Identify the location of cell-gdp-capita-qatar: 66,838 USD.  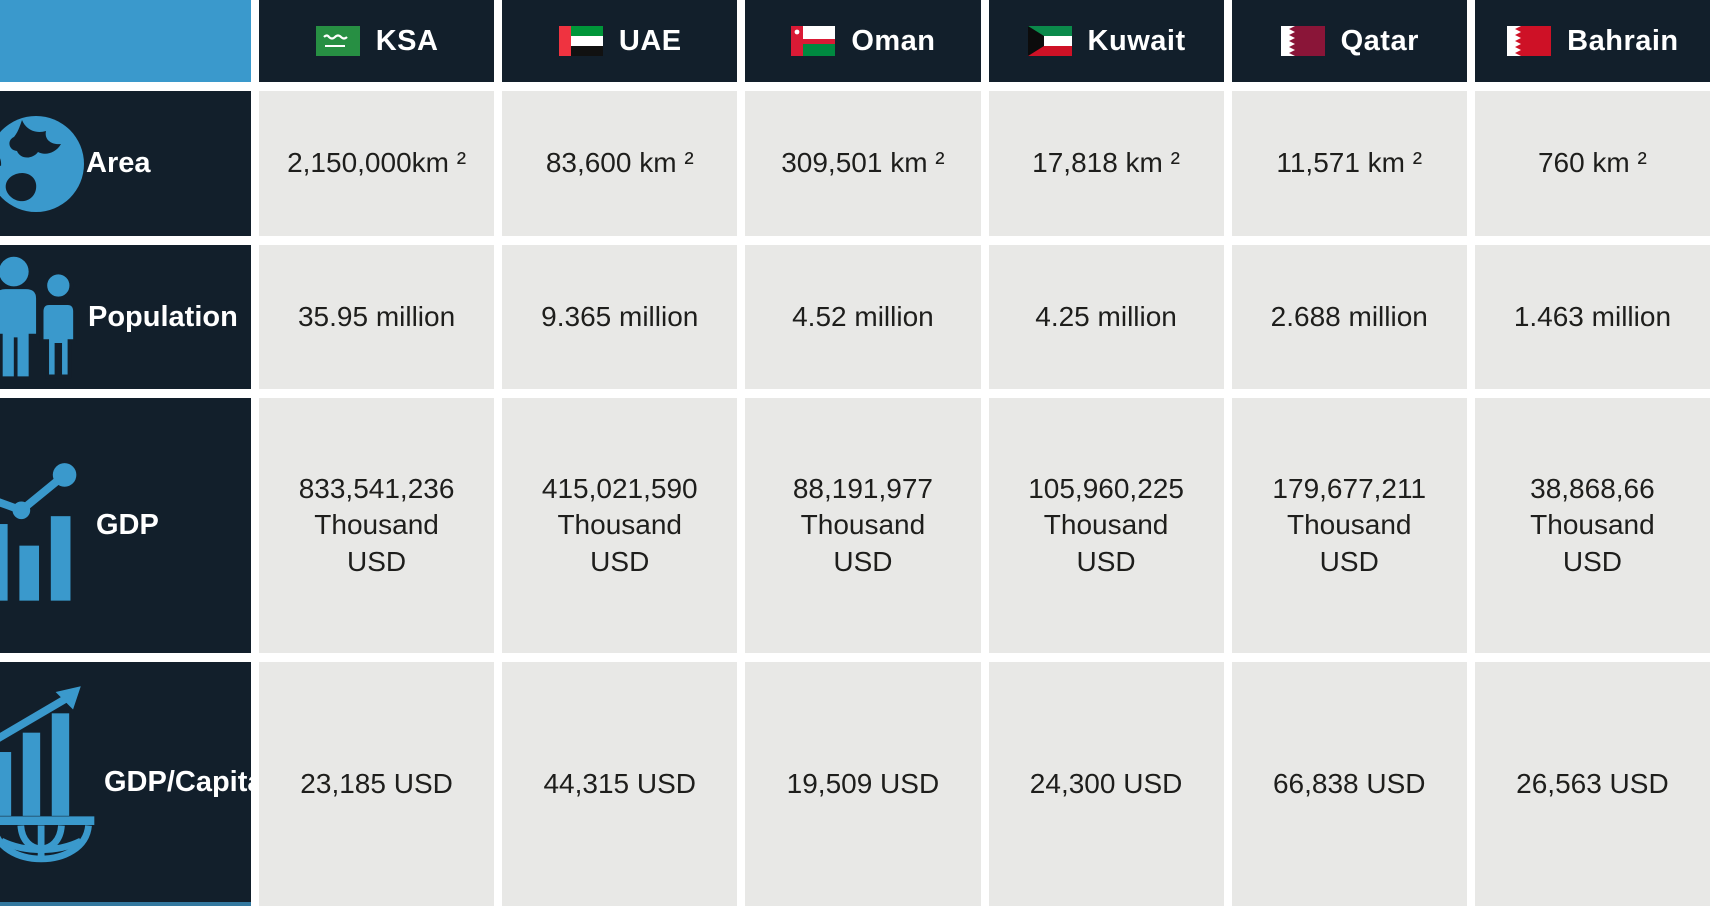
(1349, 784).